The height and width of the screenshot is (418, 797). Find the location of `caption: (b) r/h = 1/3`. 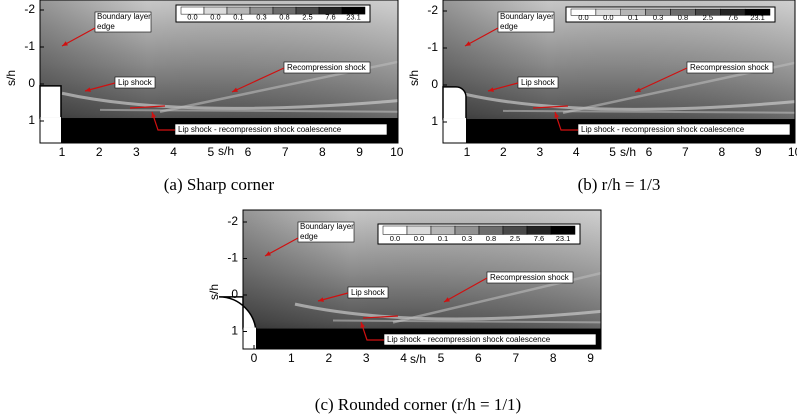

caption: (b) r/h = 1/3 is located at coordinates (619, 184).